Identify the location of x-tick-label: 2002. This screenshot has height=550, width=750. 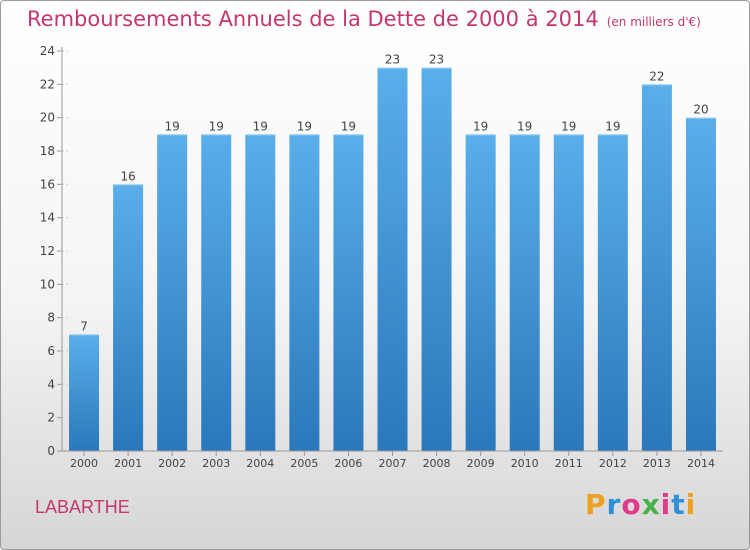
(172, 463).